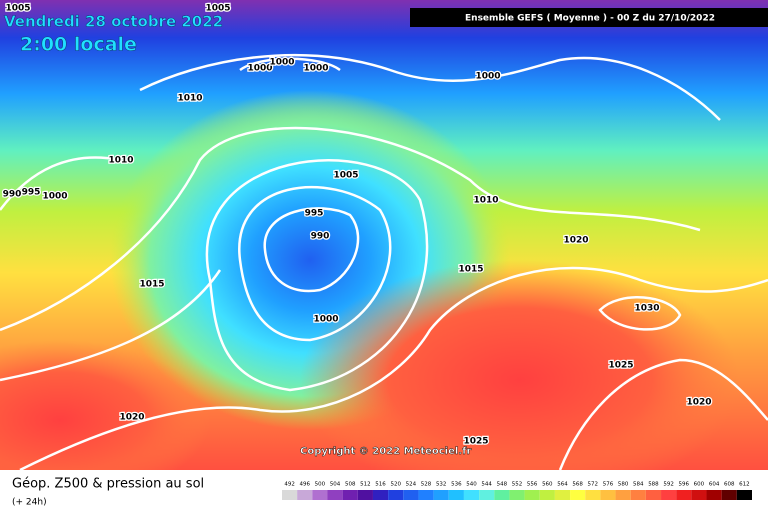  Describe the element at coordinates (486, 485) in the screenshot. I see `scale-label: 544` at that location.